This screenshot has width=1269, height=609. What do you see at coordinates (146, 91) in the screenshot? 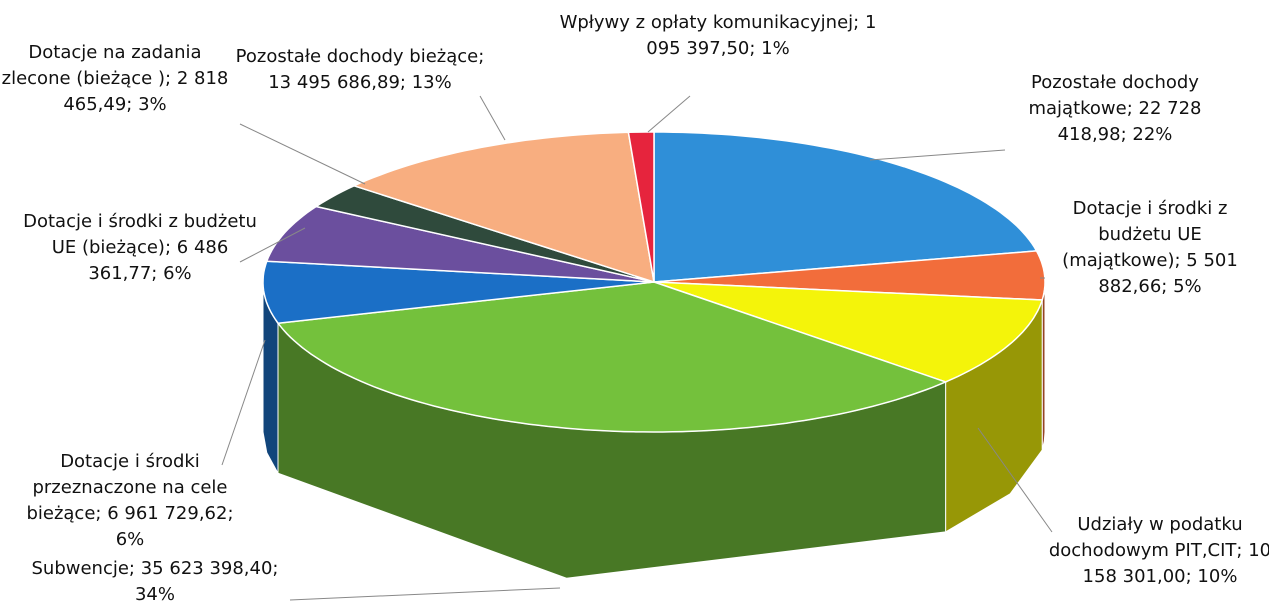
I see `label-value: 2 818 465,49` at bounding box center [146, 91].